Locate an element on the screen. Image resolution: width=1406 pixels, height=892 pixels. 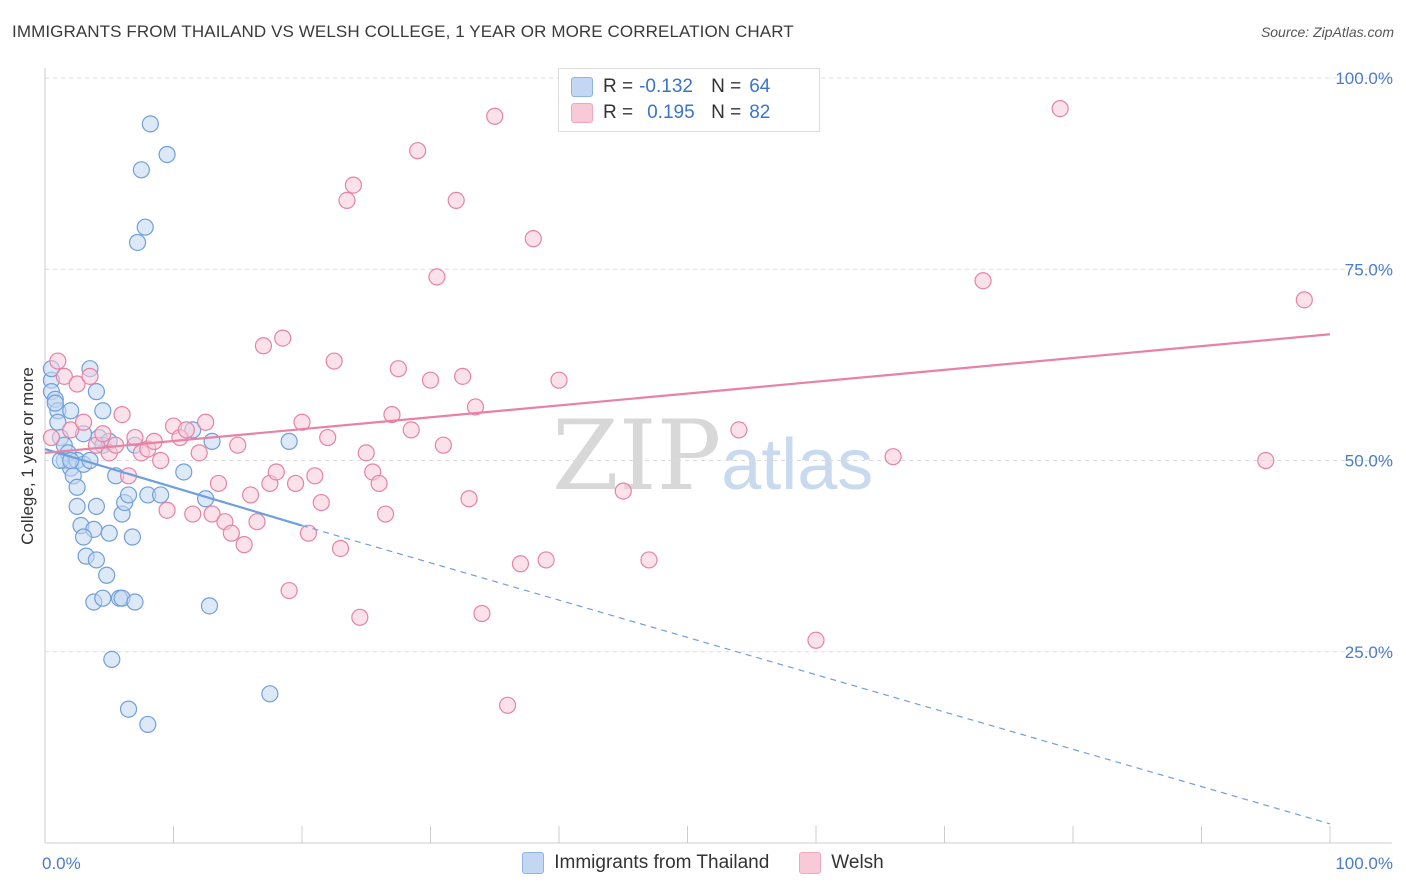
series-legend: Immigrants from Thailand Welsh is located at coordinates (703, 863).